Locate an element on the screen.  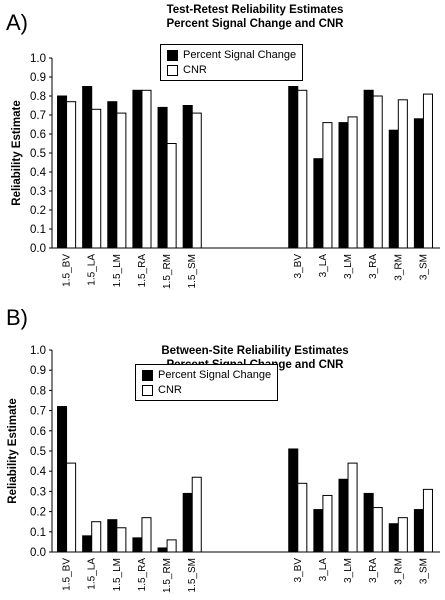
chart-subtitle: Percent Signal Change and CNR is located at coordinates (255, 24).